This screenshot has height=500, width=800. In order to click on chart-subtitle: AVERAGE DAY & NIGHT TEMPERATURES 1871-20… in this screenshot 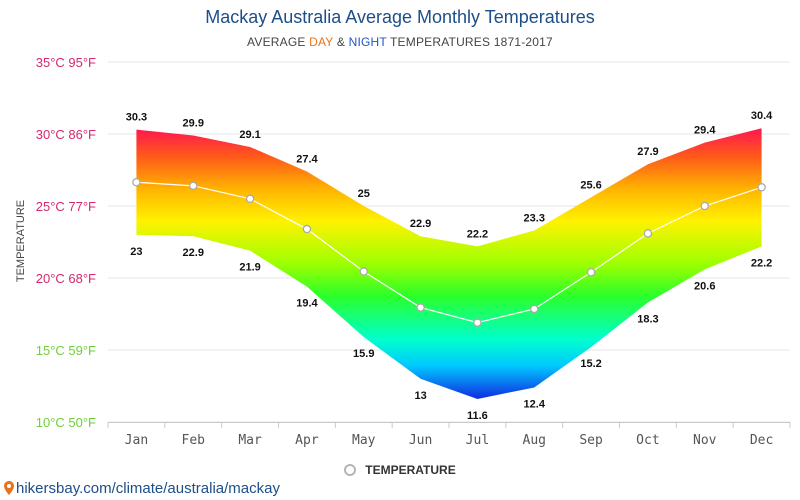, I will do `click(400, 42)`.